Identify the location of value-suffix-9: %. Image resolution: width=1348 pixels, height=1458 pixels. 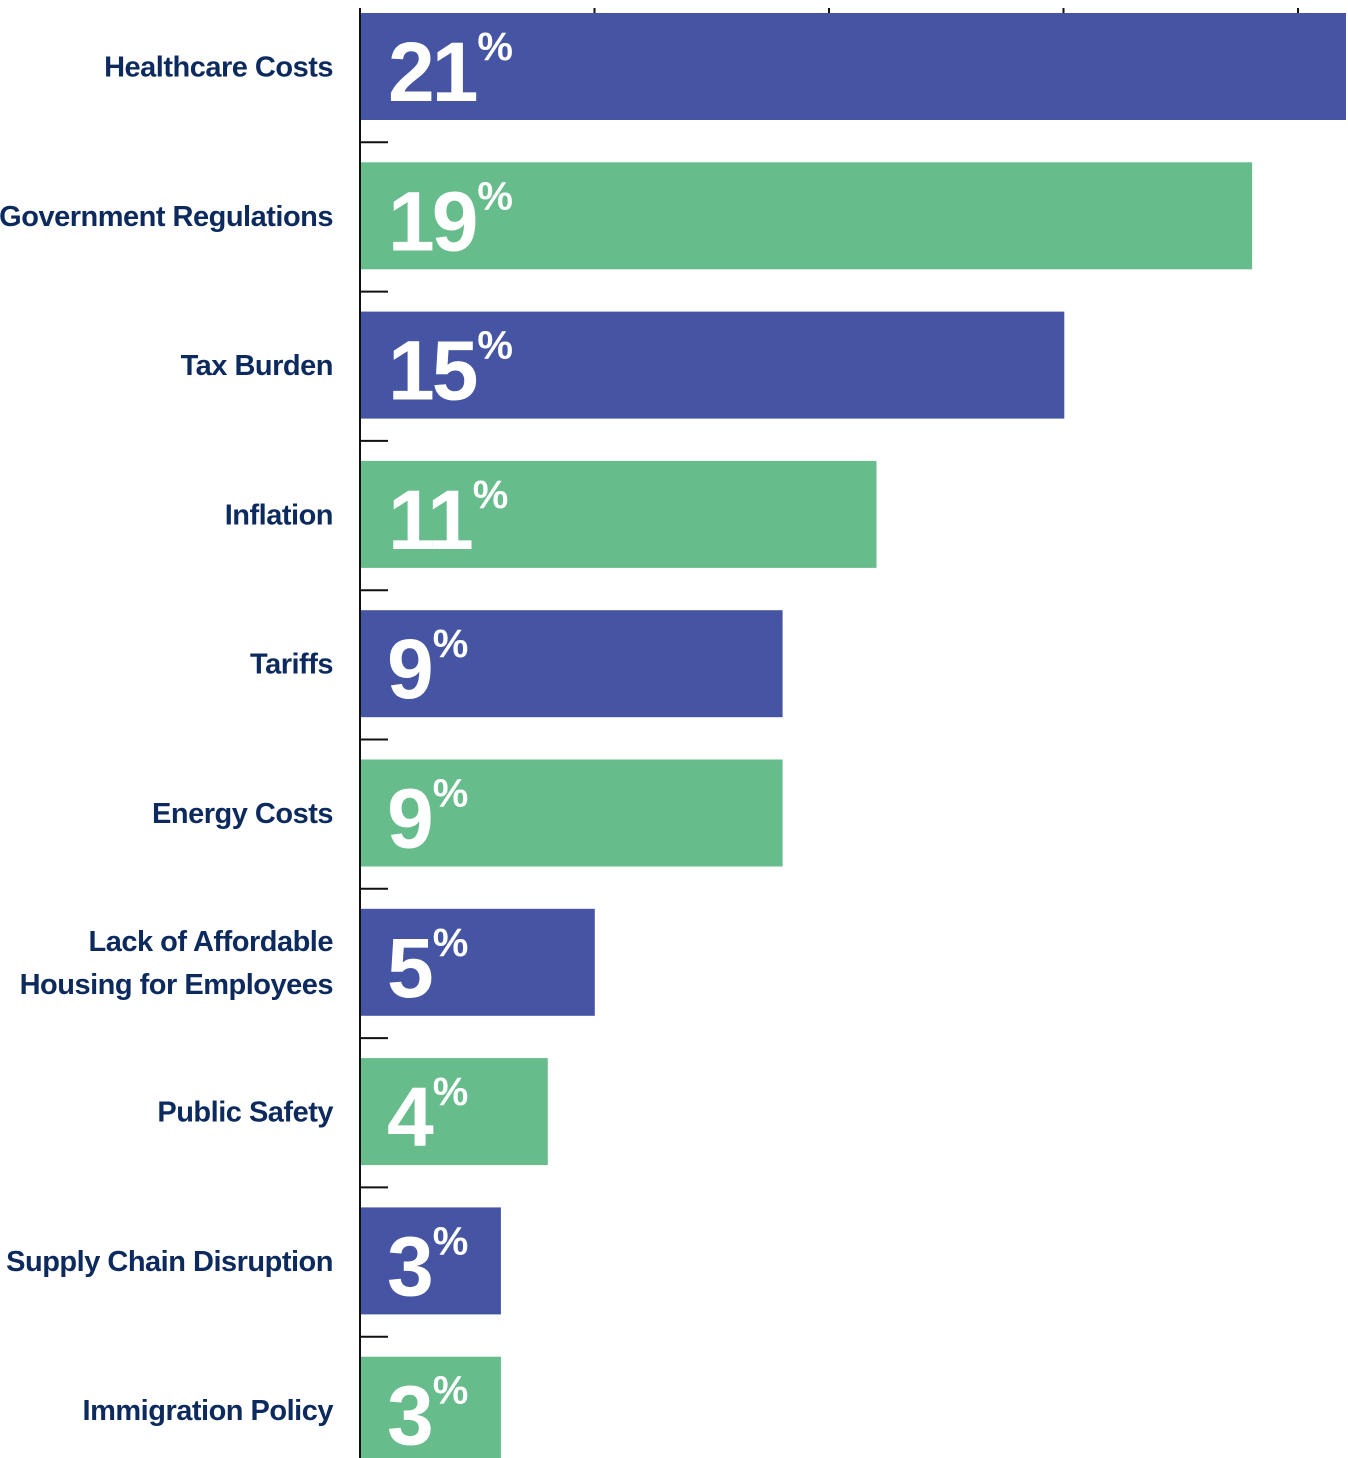
(451, 1241).